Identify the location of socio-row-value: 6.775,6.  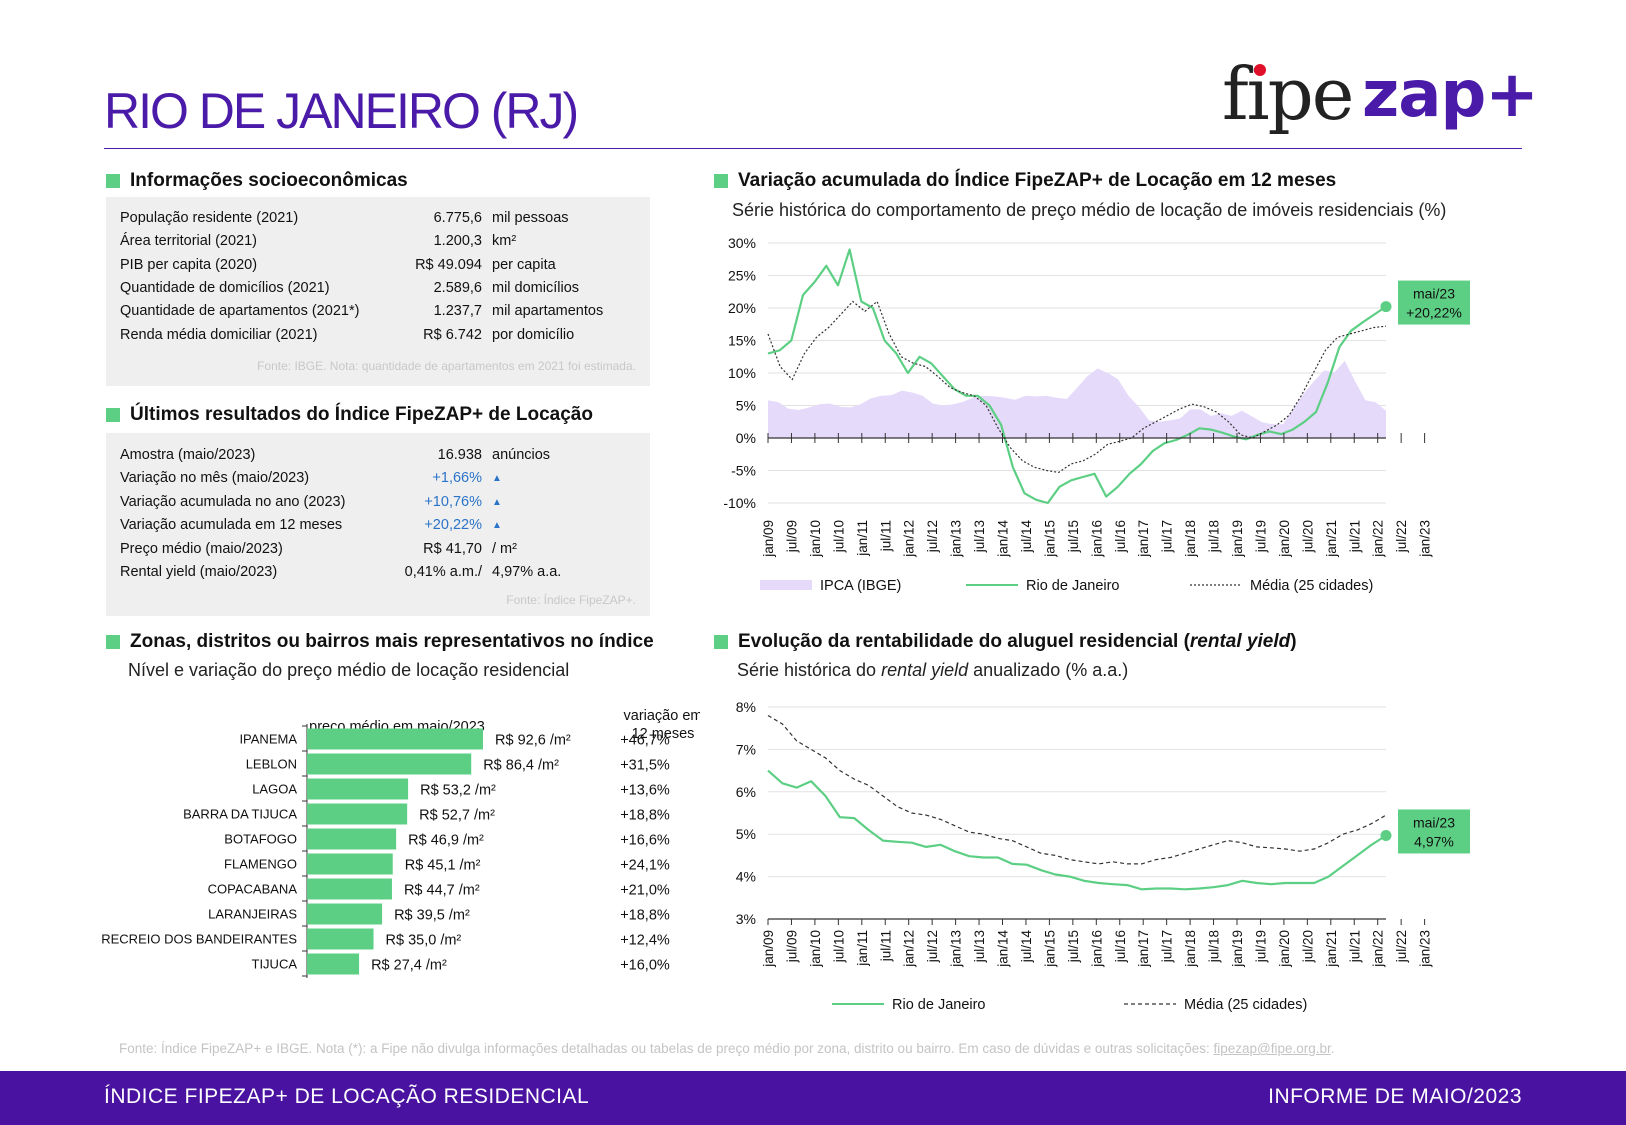
(457, 218).